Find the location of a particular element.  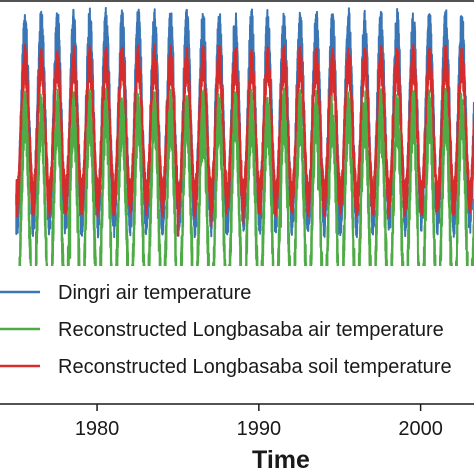

x-tick-label: 1980 is located at coordinates (97, 429).